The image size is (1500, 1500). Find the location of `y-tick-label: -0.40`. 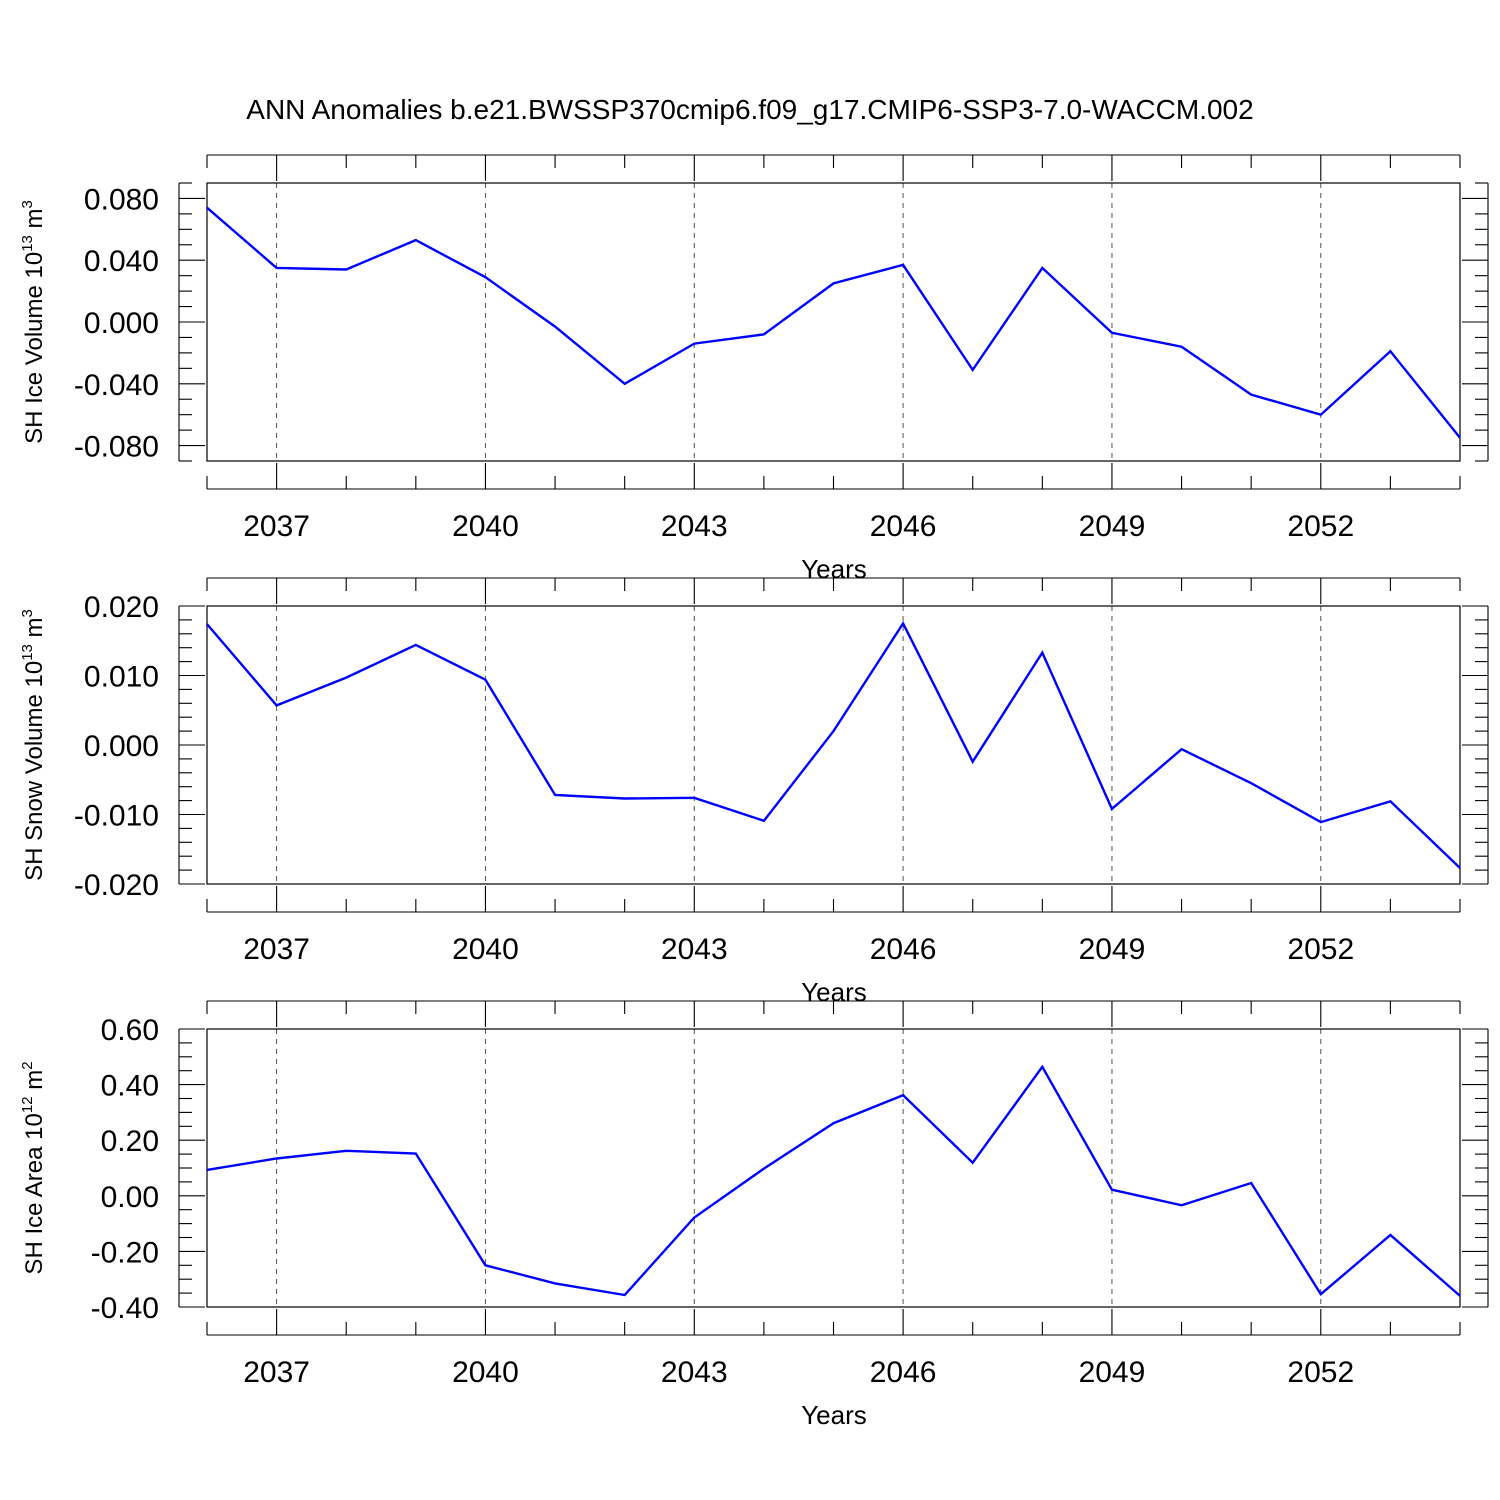

y-tick-label: -0.40 is located at coordinates (125, 1308).